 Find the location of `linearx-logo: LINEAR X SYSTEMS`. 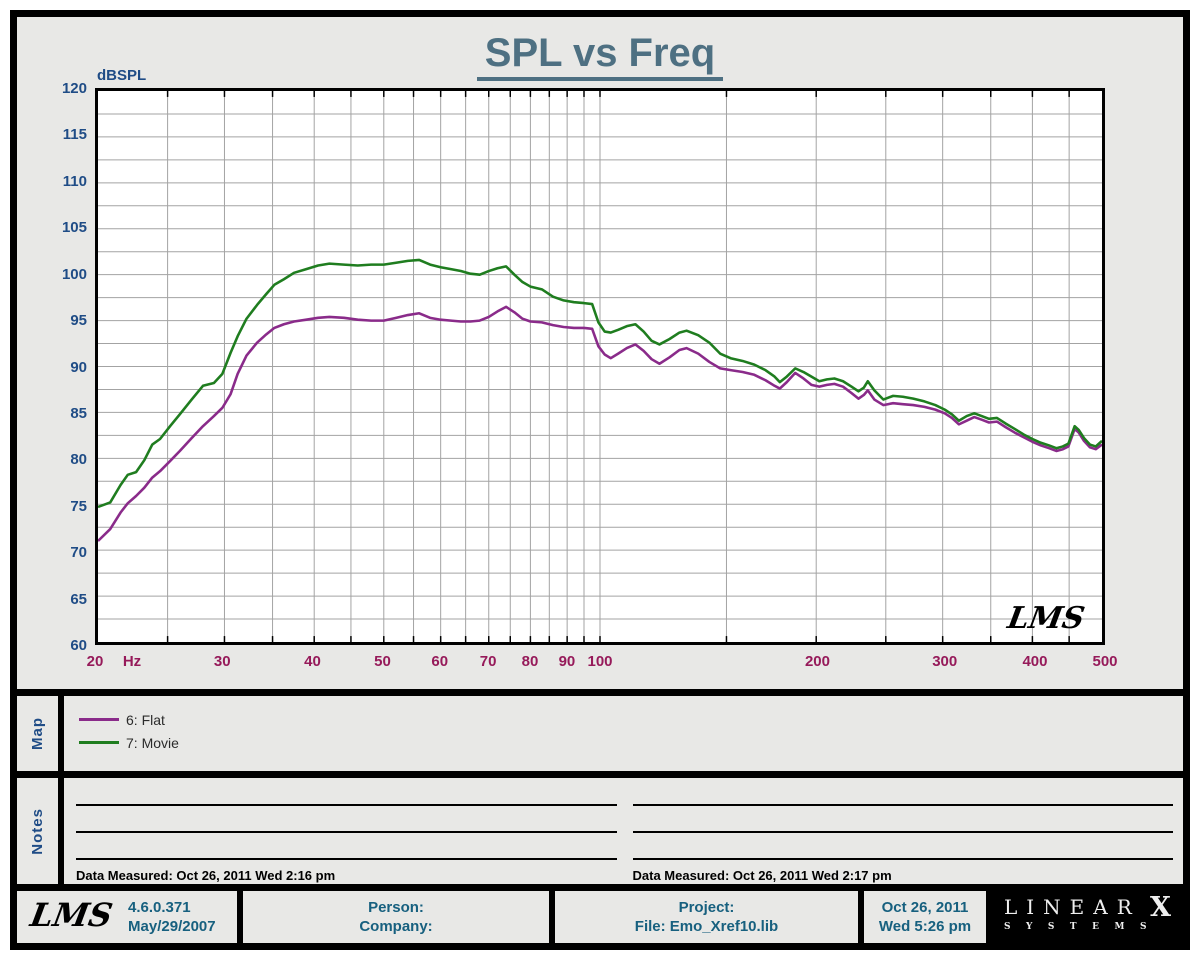

linearx-logo: LINEAR X SYSTEMS is located at coordinates (1087, 917).